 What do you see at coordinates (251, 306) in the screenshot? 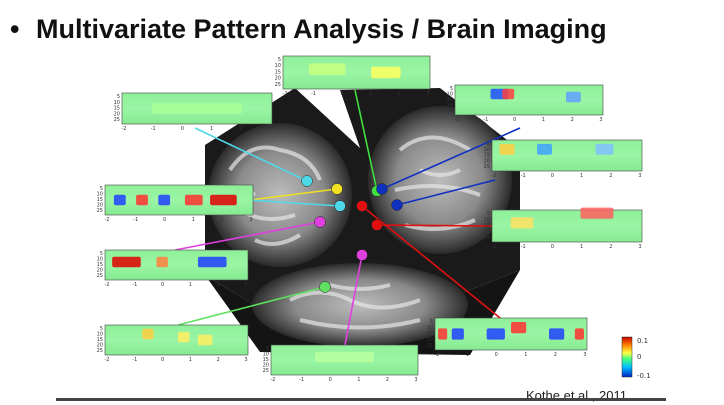
I see `connector-green-lower` at bounding box center [251, 306].